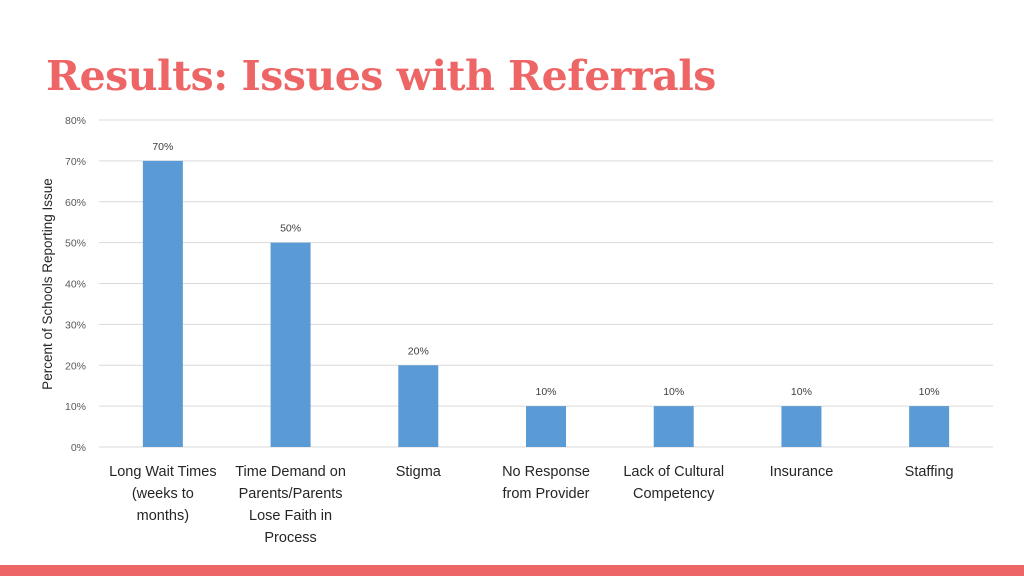  Describe the element at coordinates (162, 472) in the screenshot. I see `category-label-line: Long Wait Times` at that location.